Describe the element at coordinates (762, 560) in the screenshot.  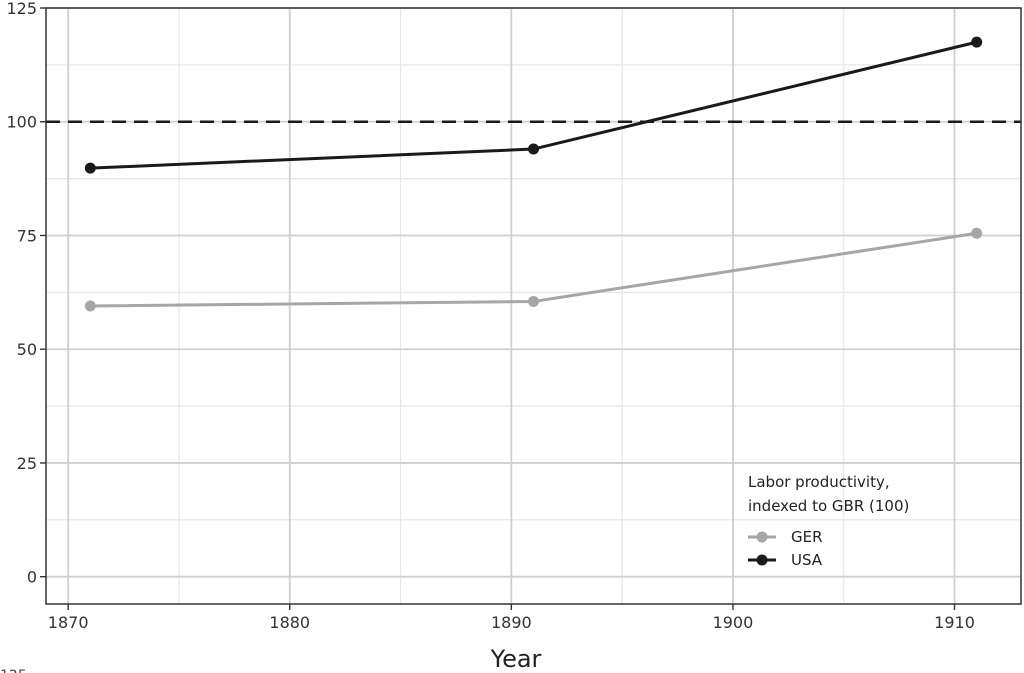
I see `legend-swatch-point-usa` at that location.